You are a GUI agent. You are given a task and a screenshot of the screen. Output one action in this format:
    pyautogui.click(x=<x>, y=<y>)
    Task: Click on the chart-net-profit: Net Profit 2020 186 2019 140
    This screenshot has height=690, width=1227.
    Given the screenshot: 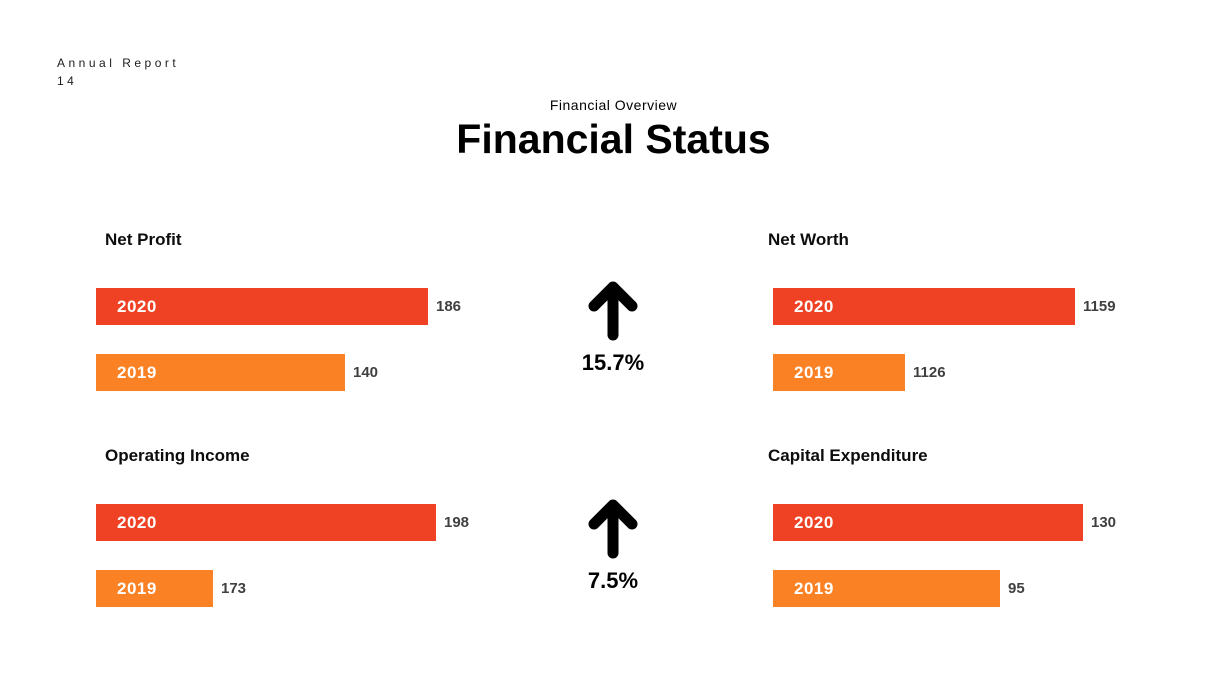 What is the action you would take?
    pyautogui.click(x=316, y=321)
    